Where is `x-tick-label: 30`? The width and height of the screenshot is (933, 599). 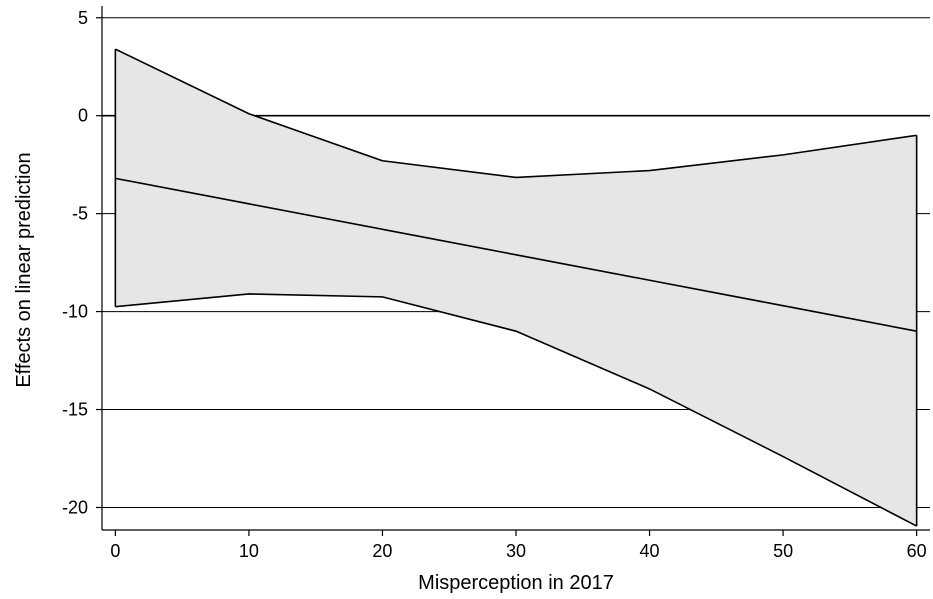 x-tick-label: 30 is located at coordinates (516, 551).